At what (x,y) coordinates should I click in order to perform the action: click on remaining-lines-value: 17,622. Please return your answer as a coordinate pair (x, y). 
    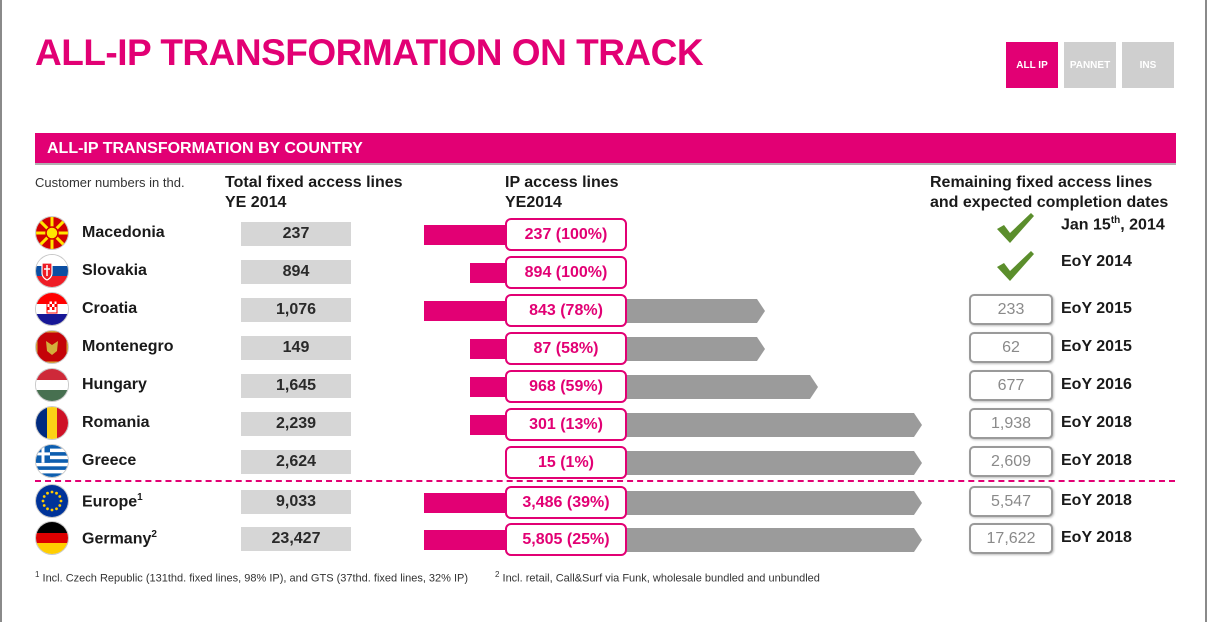
    Looking at the image, I should click on (1011, 538).